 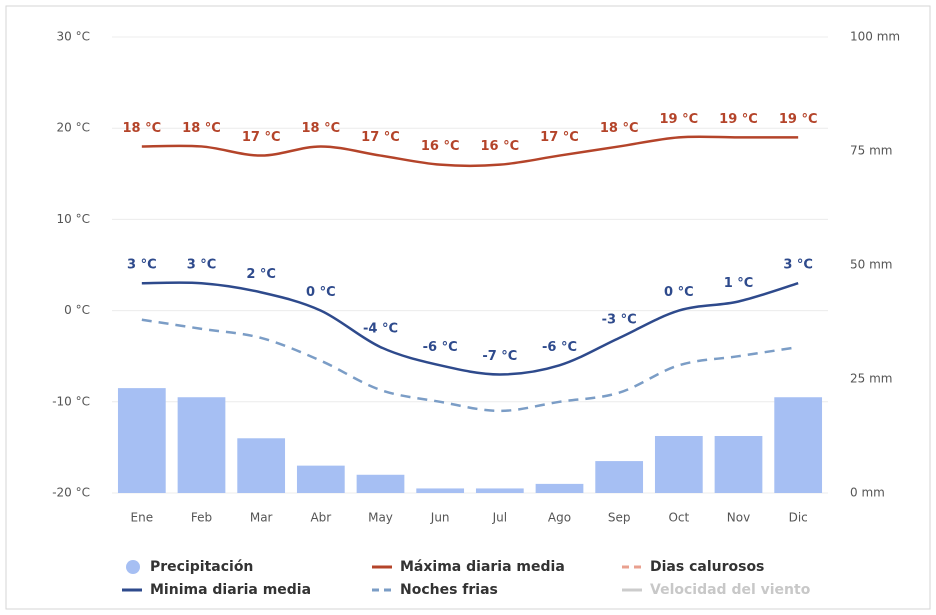 What do you see at coordinates (133, 567) in the screenshot?
I see `legend-symbol` at bounding box center [133, 567].